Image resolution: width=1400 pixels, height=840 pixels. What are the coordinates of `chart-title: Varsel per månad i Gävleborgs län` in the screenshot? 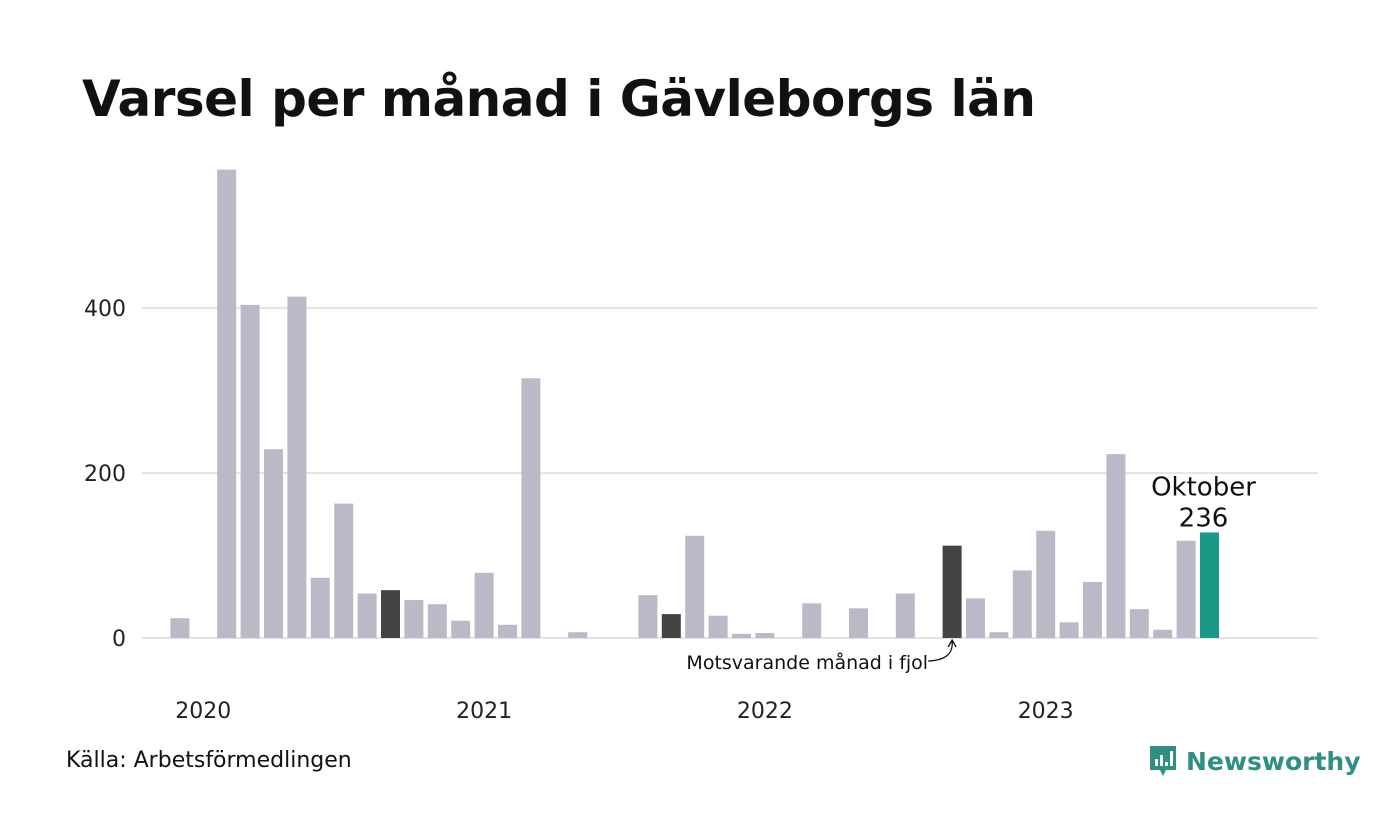 It's located at (559, 99).